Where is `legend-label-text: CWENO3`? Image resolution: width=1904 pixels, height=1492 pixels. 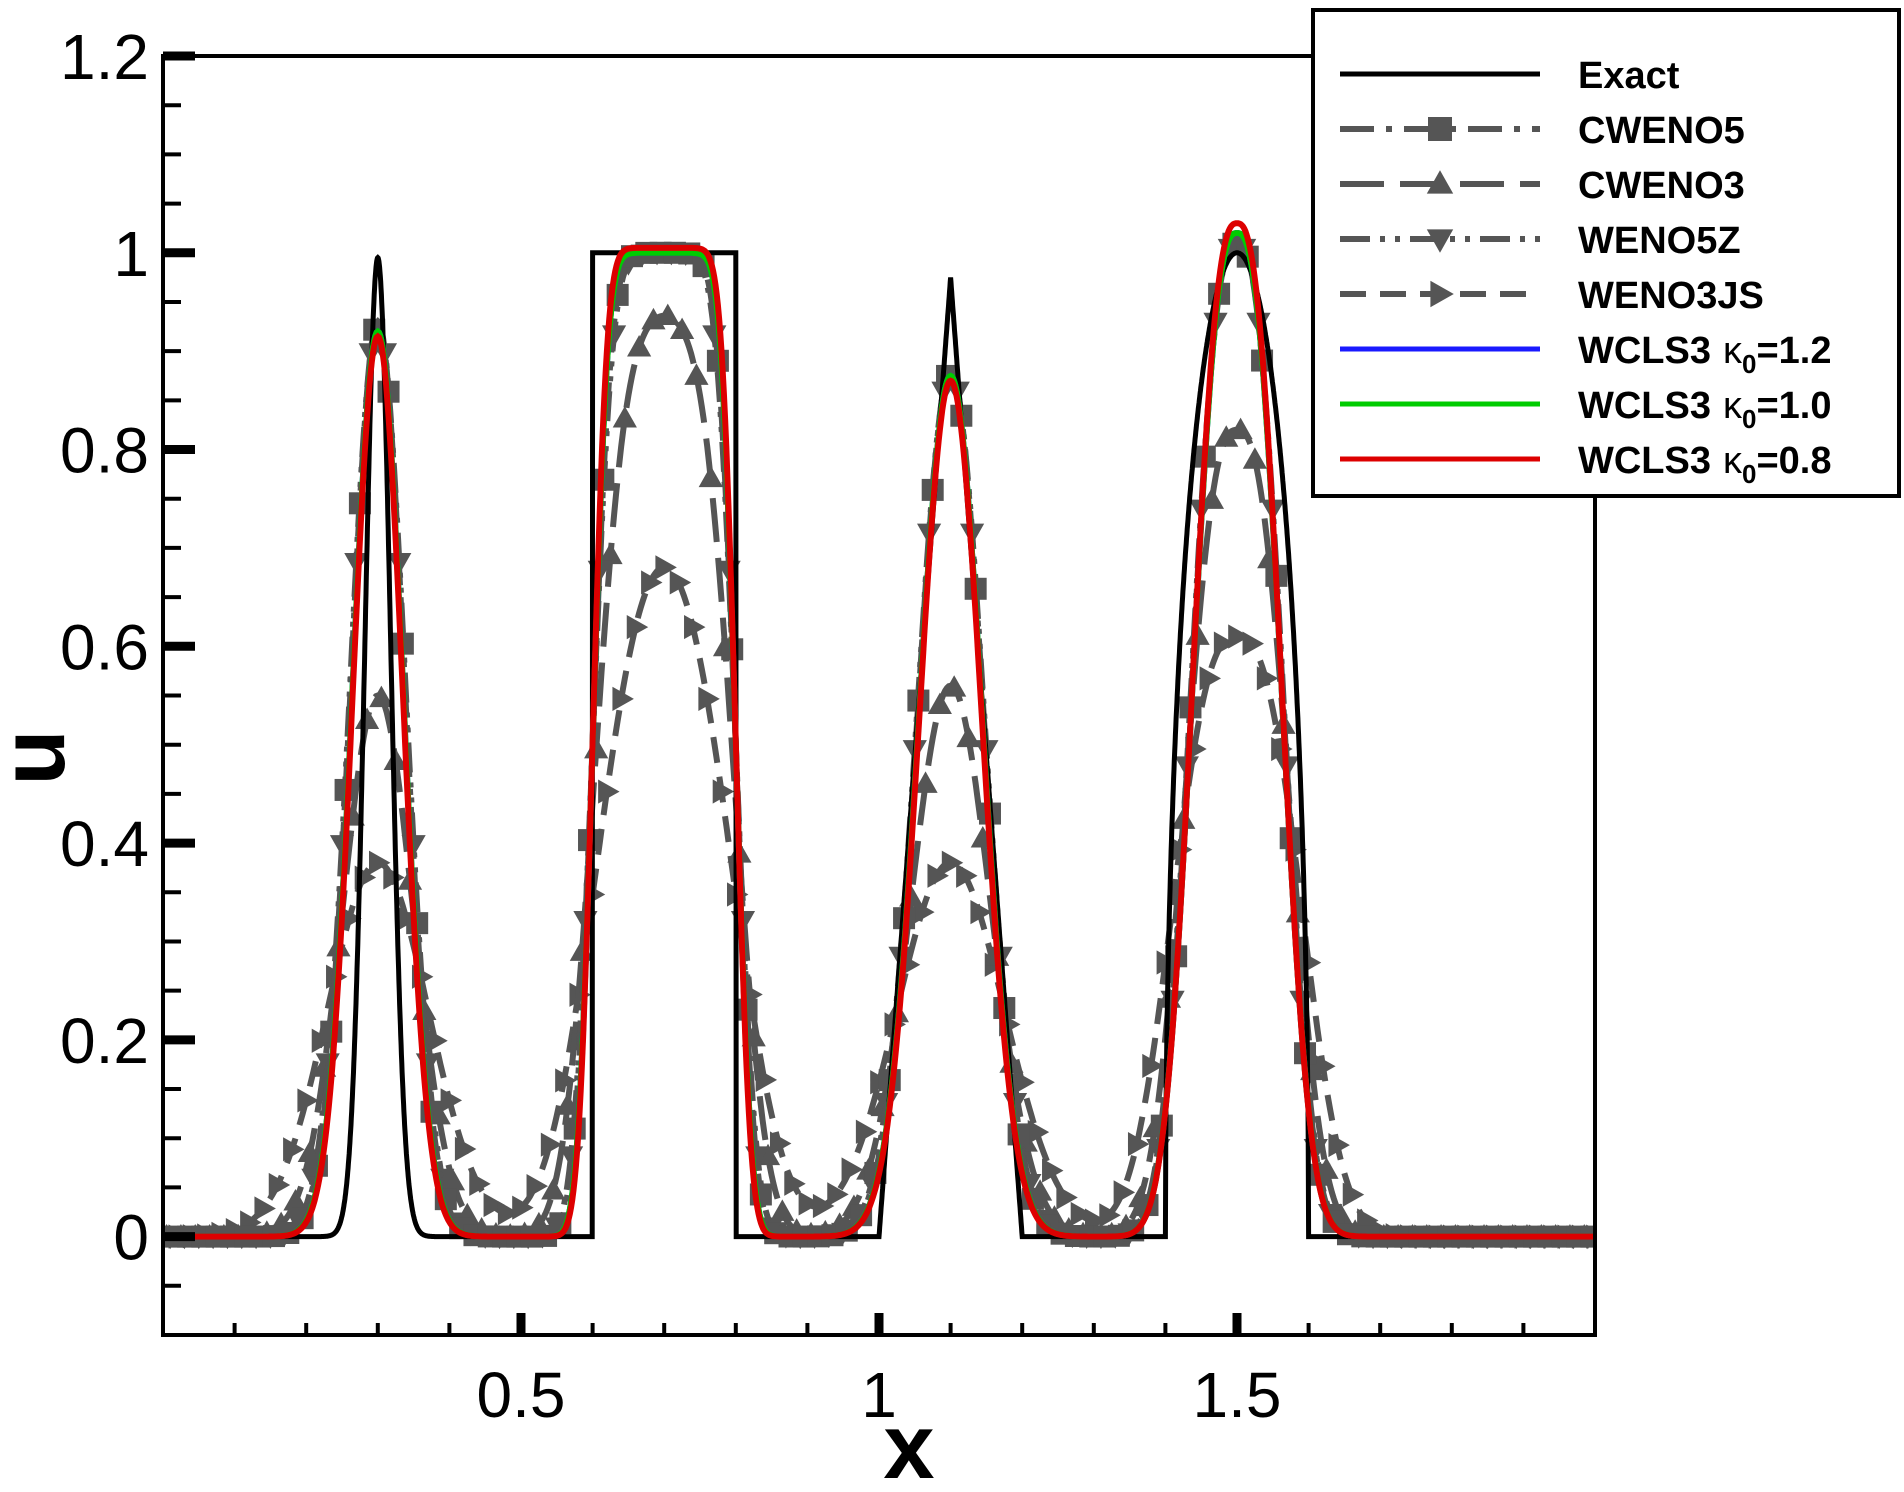 legend-label-text: CWENO3 is located at coordinates (1661, 186).